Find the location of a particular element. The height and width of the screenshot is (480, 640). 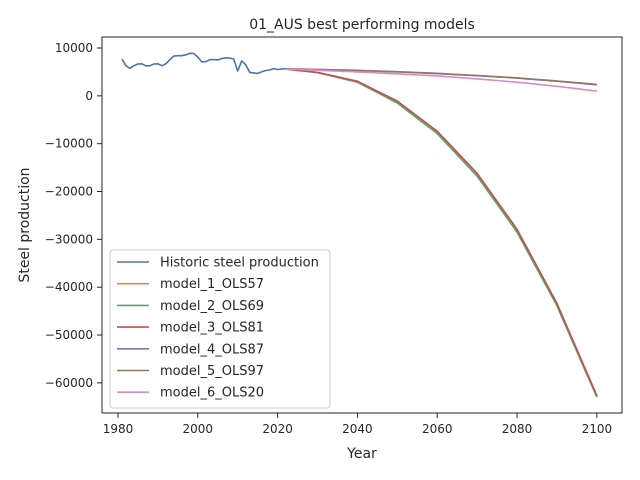

chart-title: 01_AUS best performing models is located at coordinates (362, 25).